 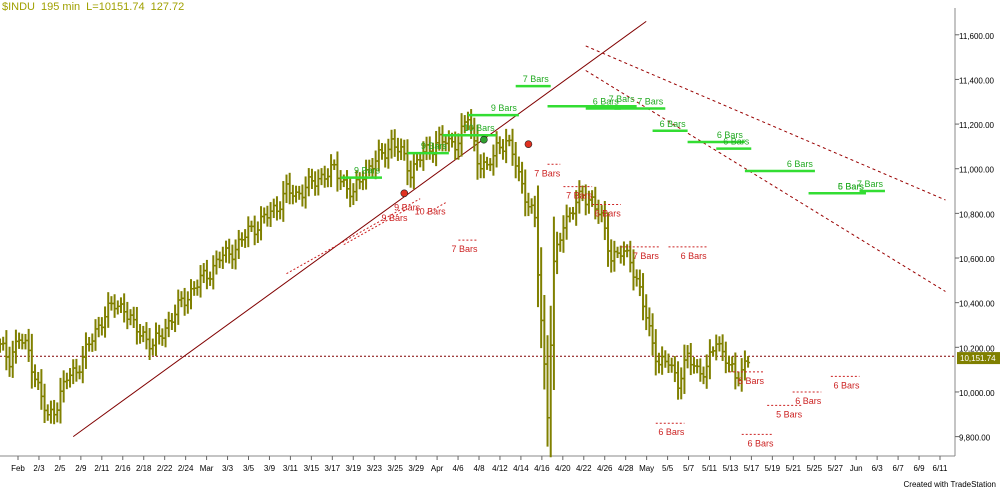 I want to click on x-tick-label: 2/16, so click(x=123, y=468).